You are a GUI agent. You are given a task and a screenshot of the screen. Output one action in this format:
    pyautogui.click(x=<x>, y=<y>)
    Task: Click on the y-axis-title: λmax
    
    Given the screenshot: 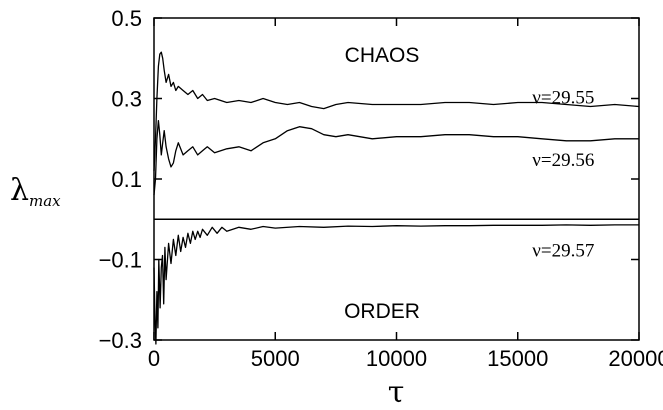 What is the action you would take?
    pyautogui.click(x=35, y=191)
    